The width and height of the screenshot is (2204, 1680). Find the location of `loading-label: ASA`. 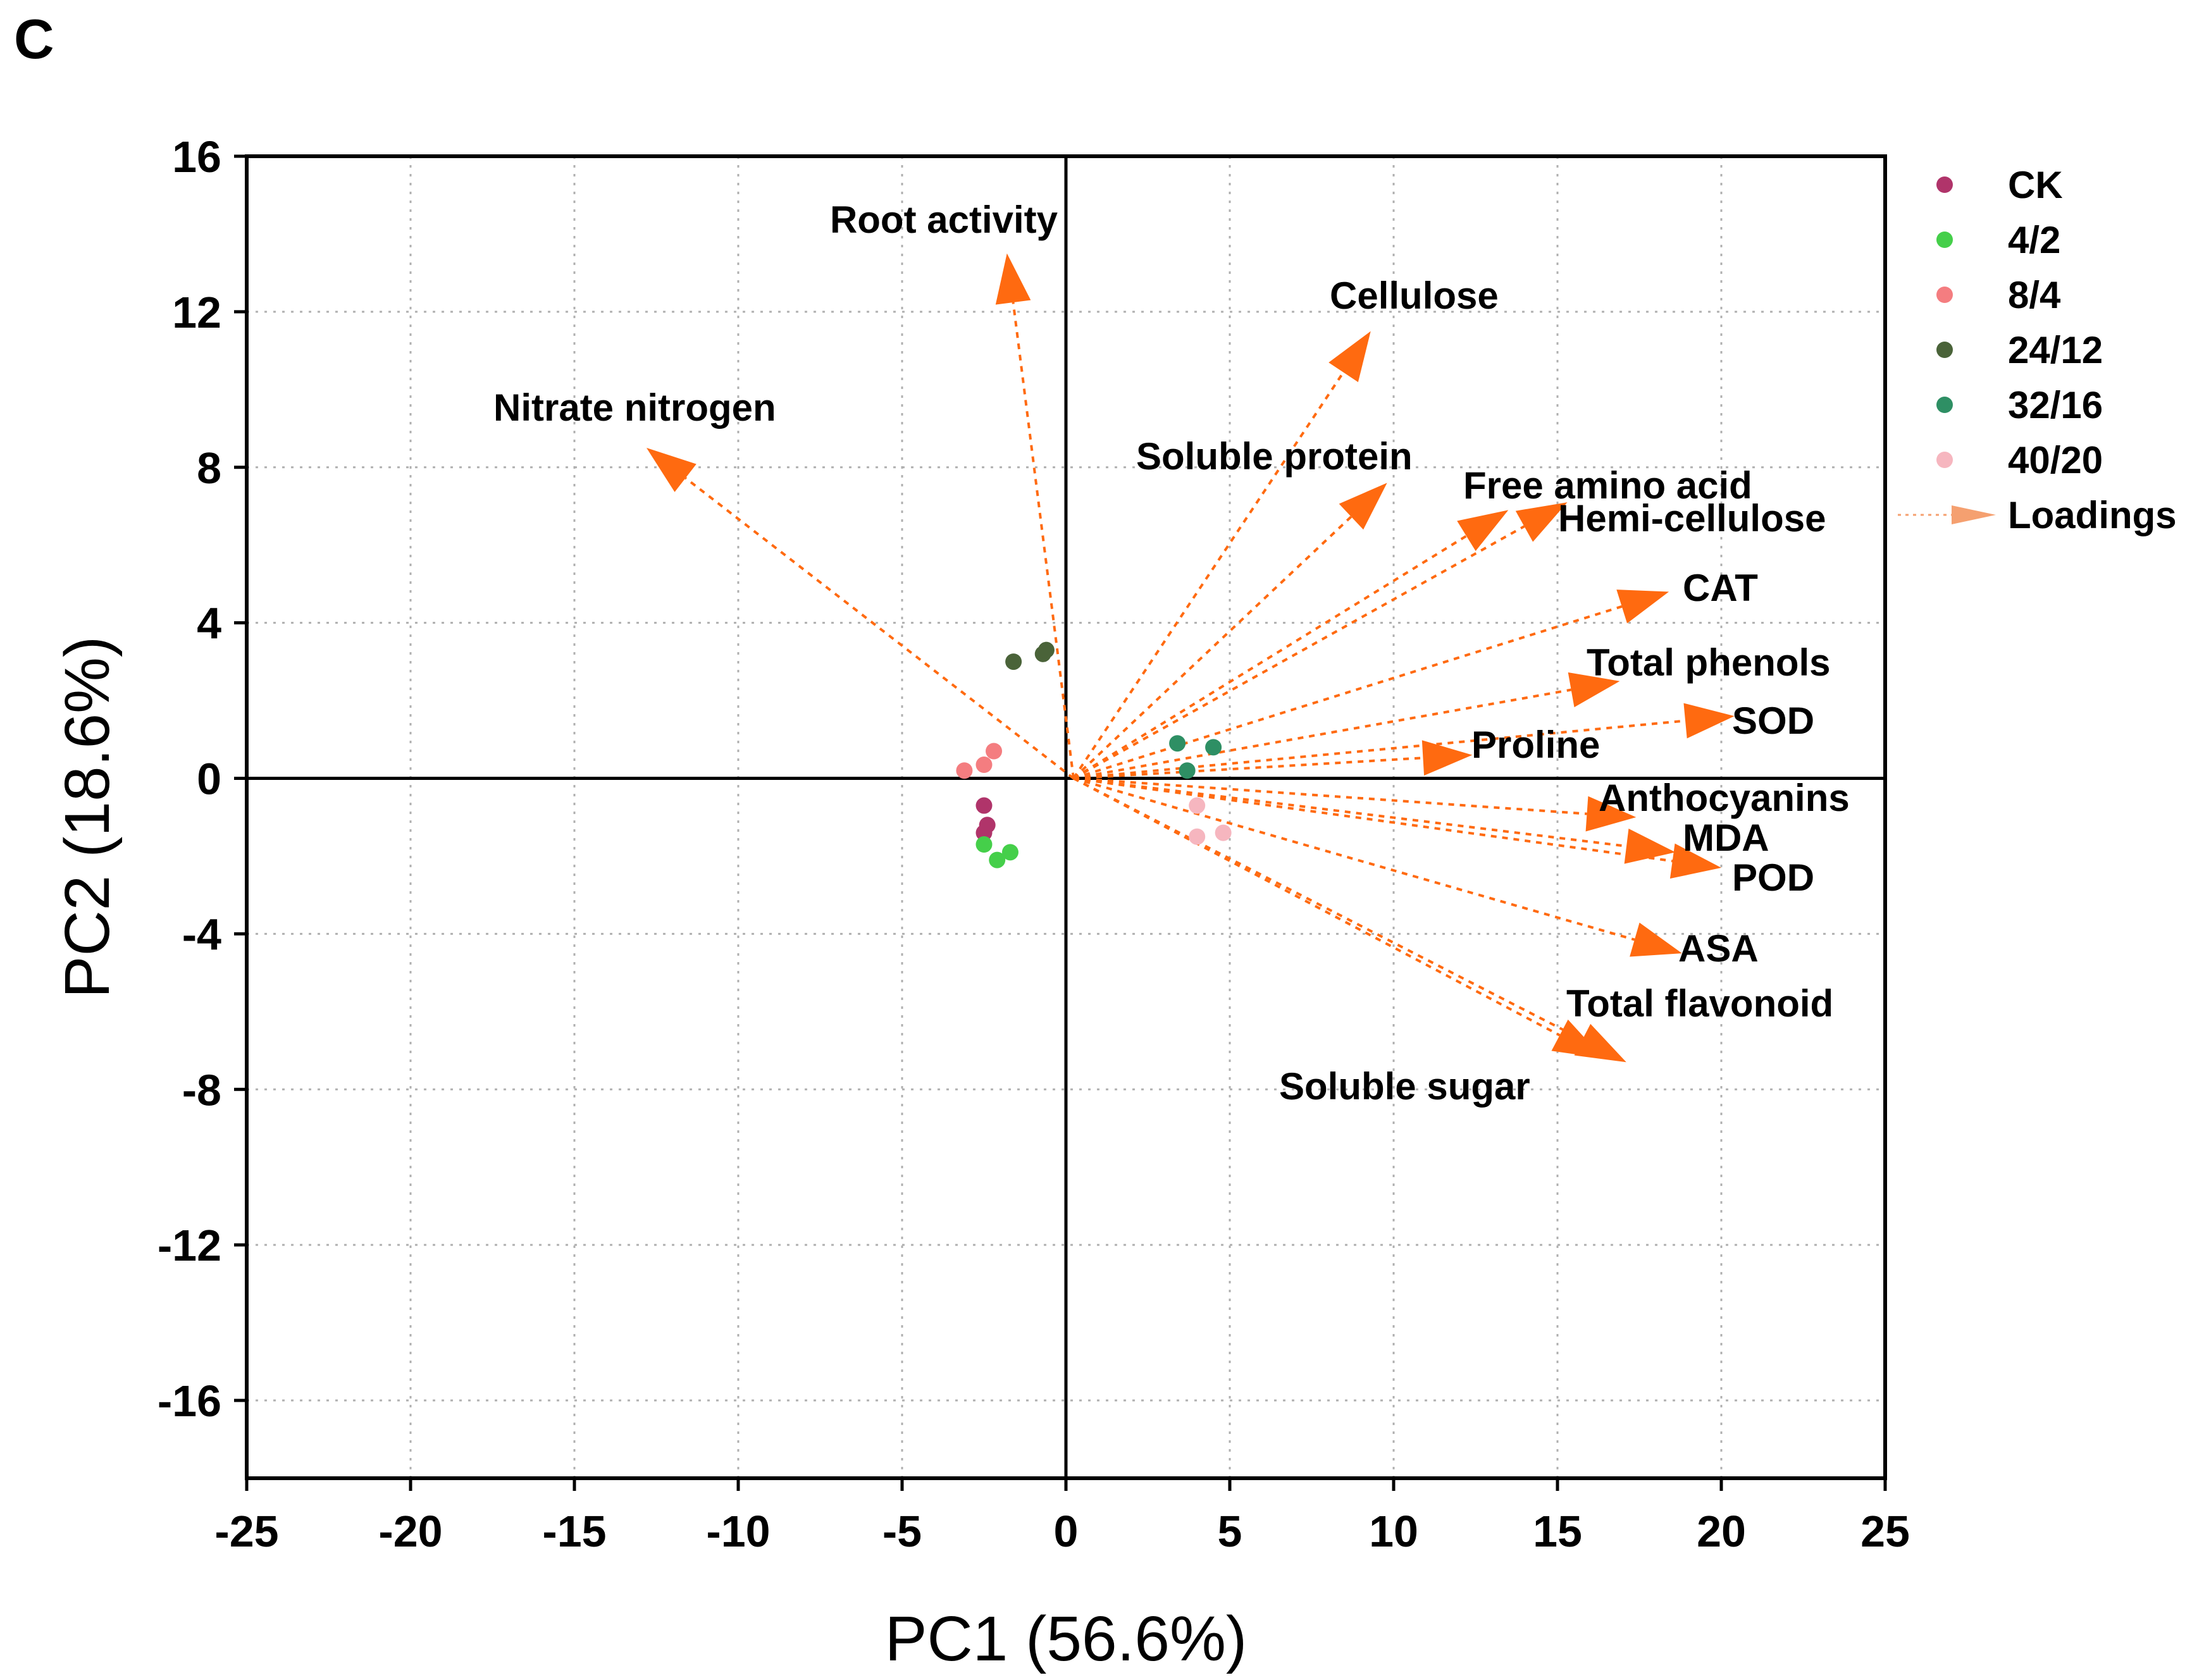

loading-label: ASA is located at coordinates (1718, 948).